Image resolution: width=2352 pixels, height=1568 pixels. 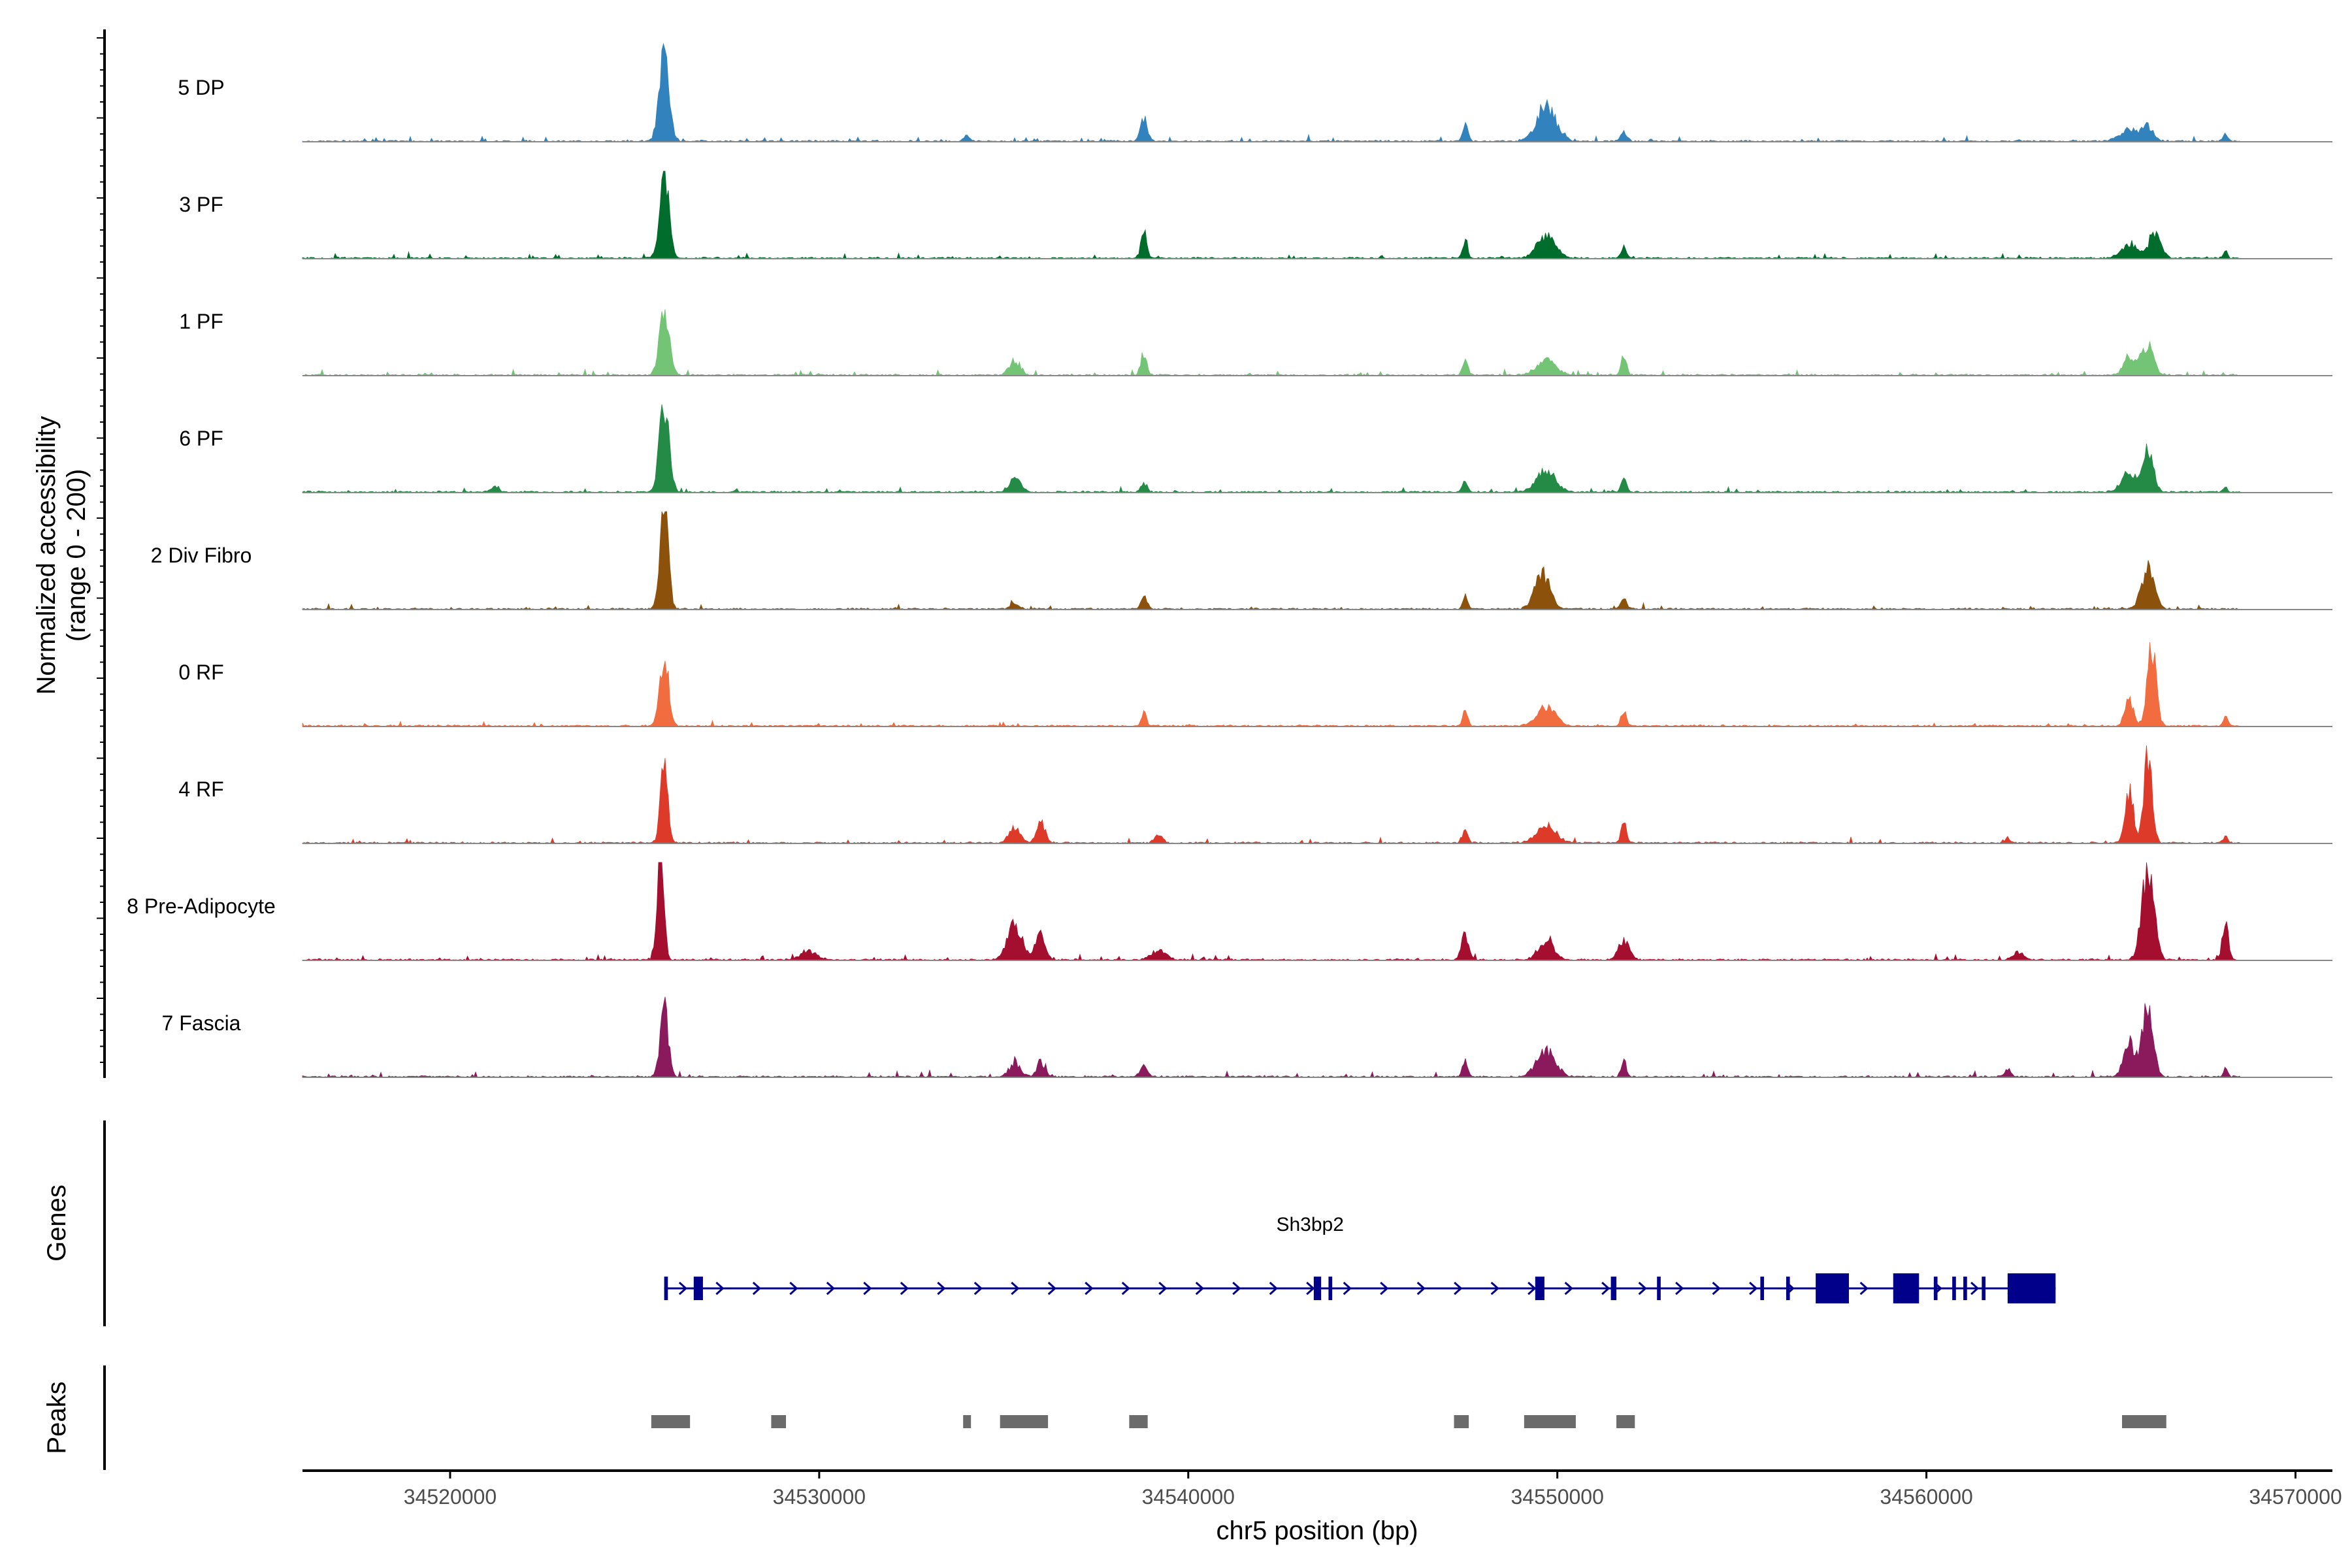 I want to click on track-label: 7 Fascia, so click(x=201, y=1023).